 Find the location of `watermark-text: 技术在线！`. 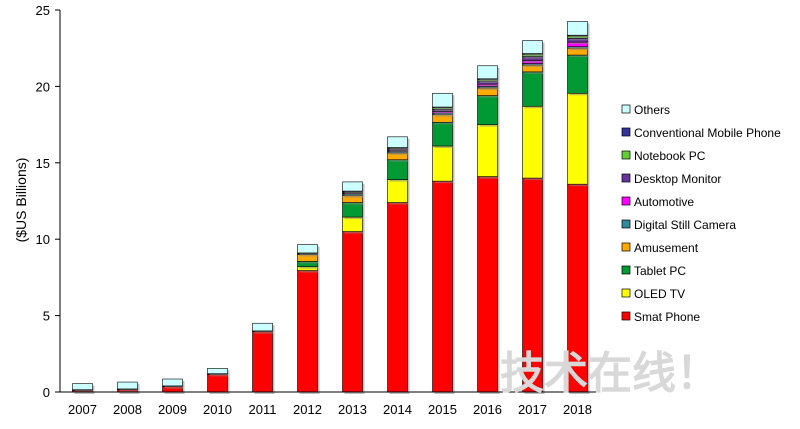

watermark-text: 技术在线！ is located at coordinates (610, 373).